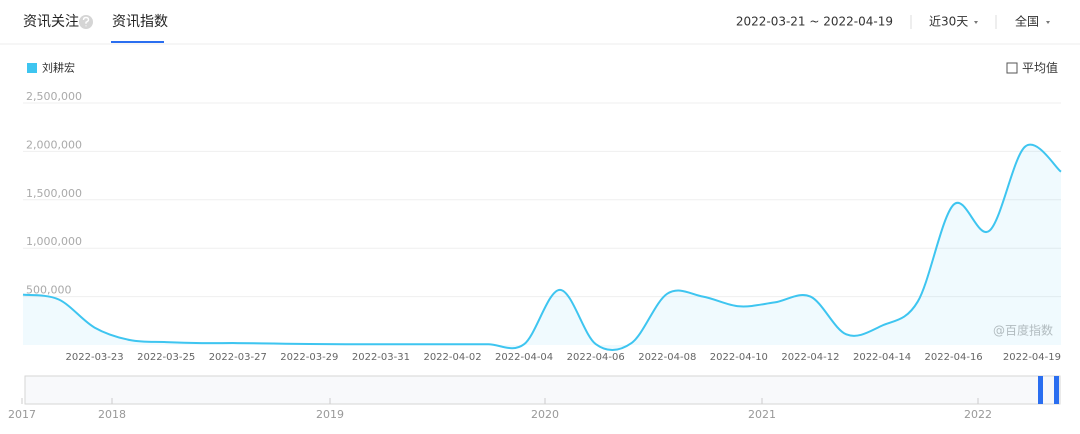 This screenshot has width=1080, height=434. I want to click on year-label: 2017, so click(22, 414).